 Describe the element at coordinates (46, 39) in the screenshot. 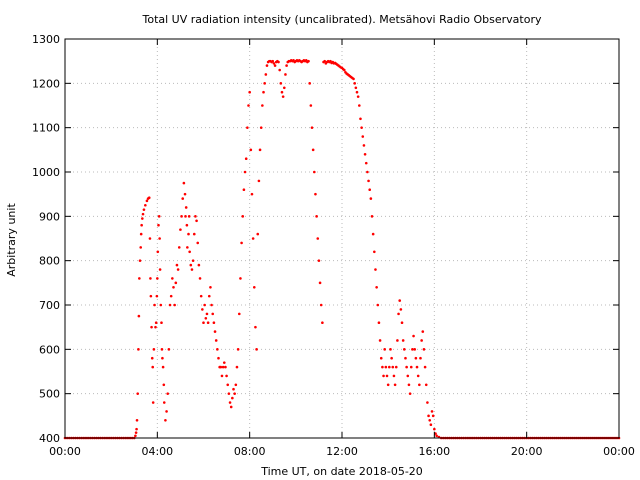

I see `y-tick-label: 1300` at that location.